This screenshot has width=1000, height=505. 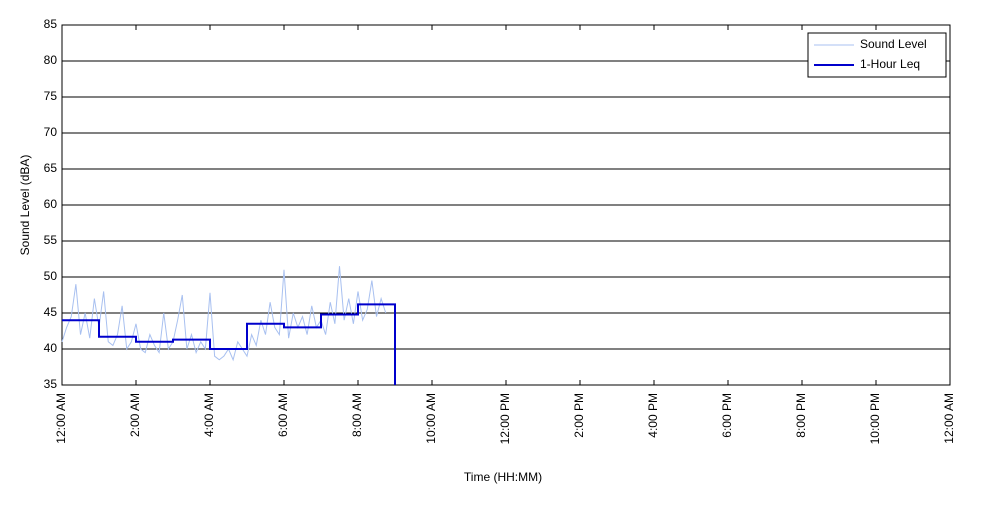 I want to click on y-tick-label: 75, so click(x=51, y=96).